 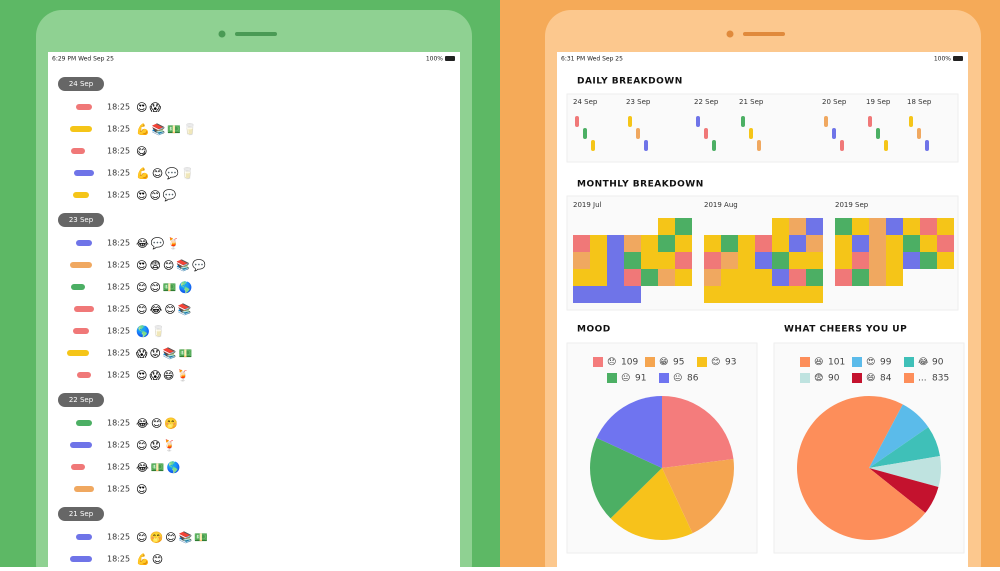 What do you see at coordinates (923, 362) in the screenshot?
I see `legend-emoji: 😂` at bounding box center [923, 362].